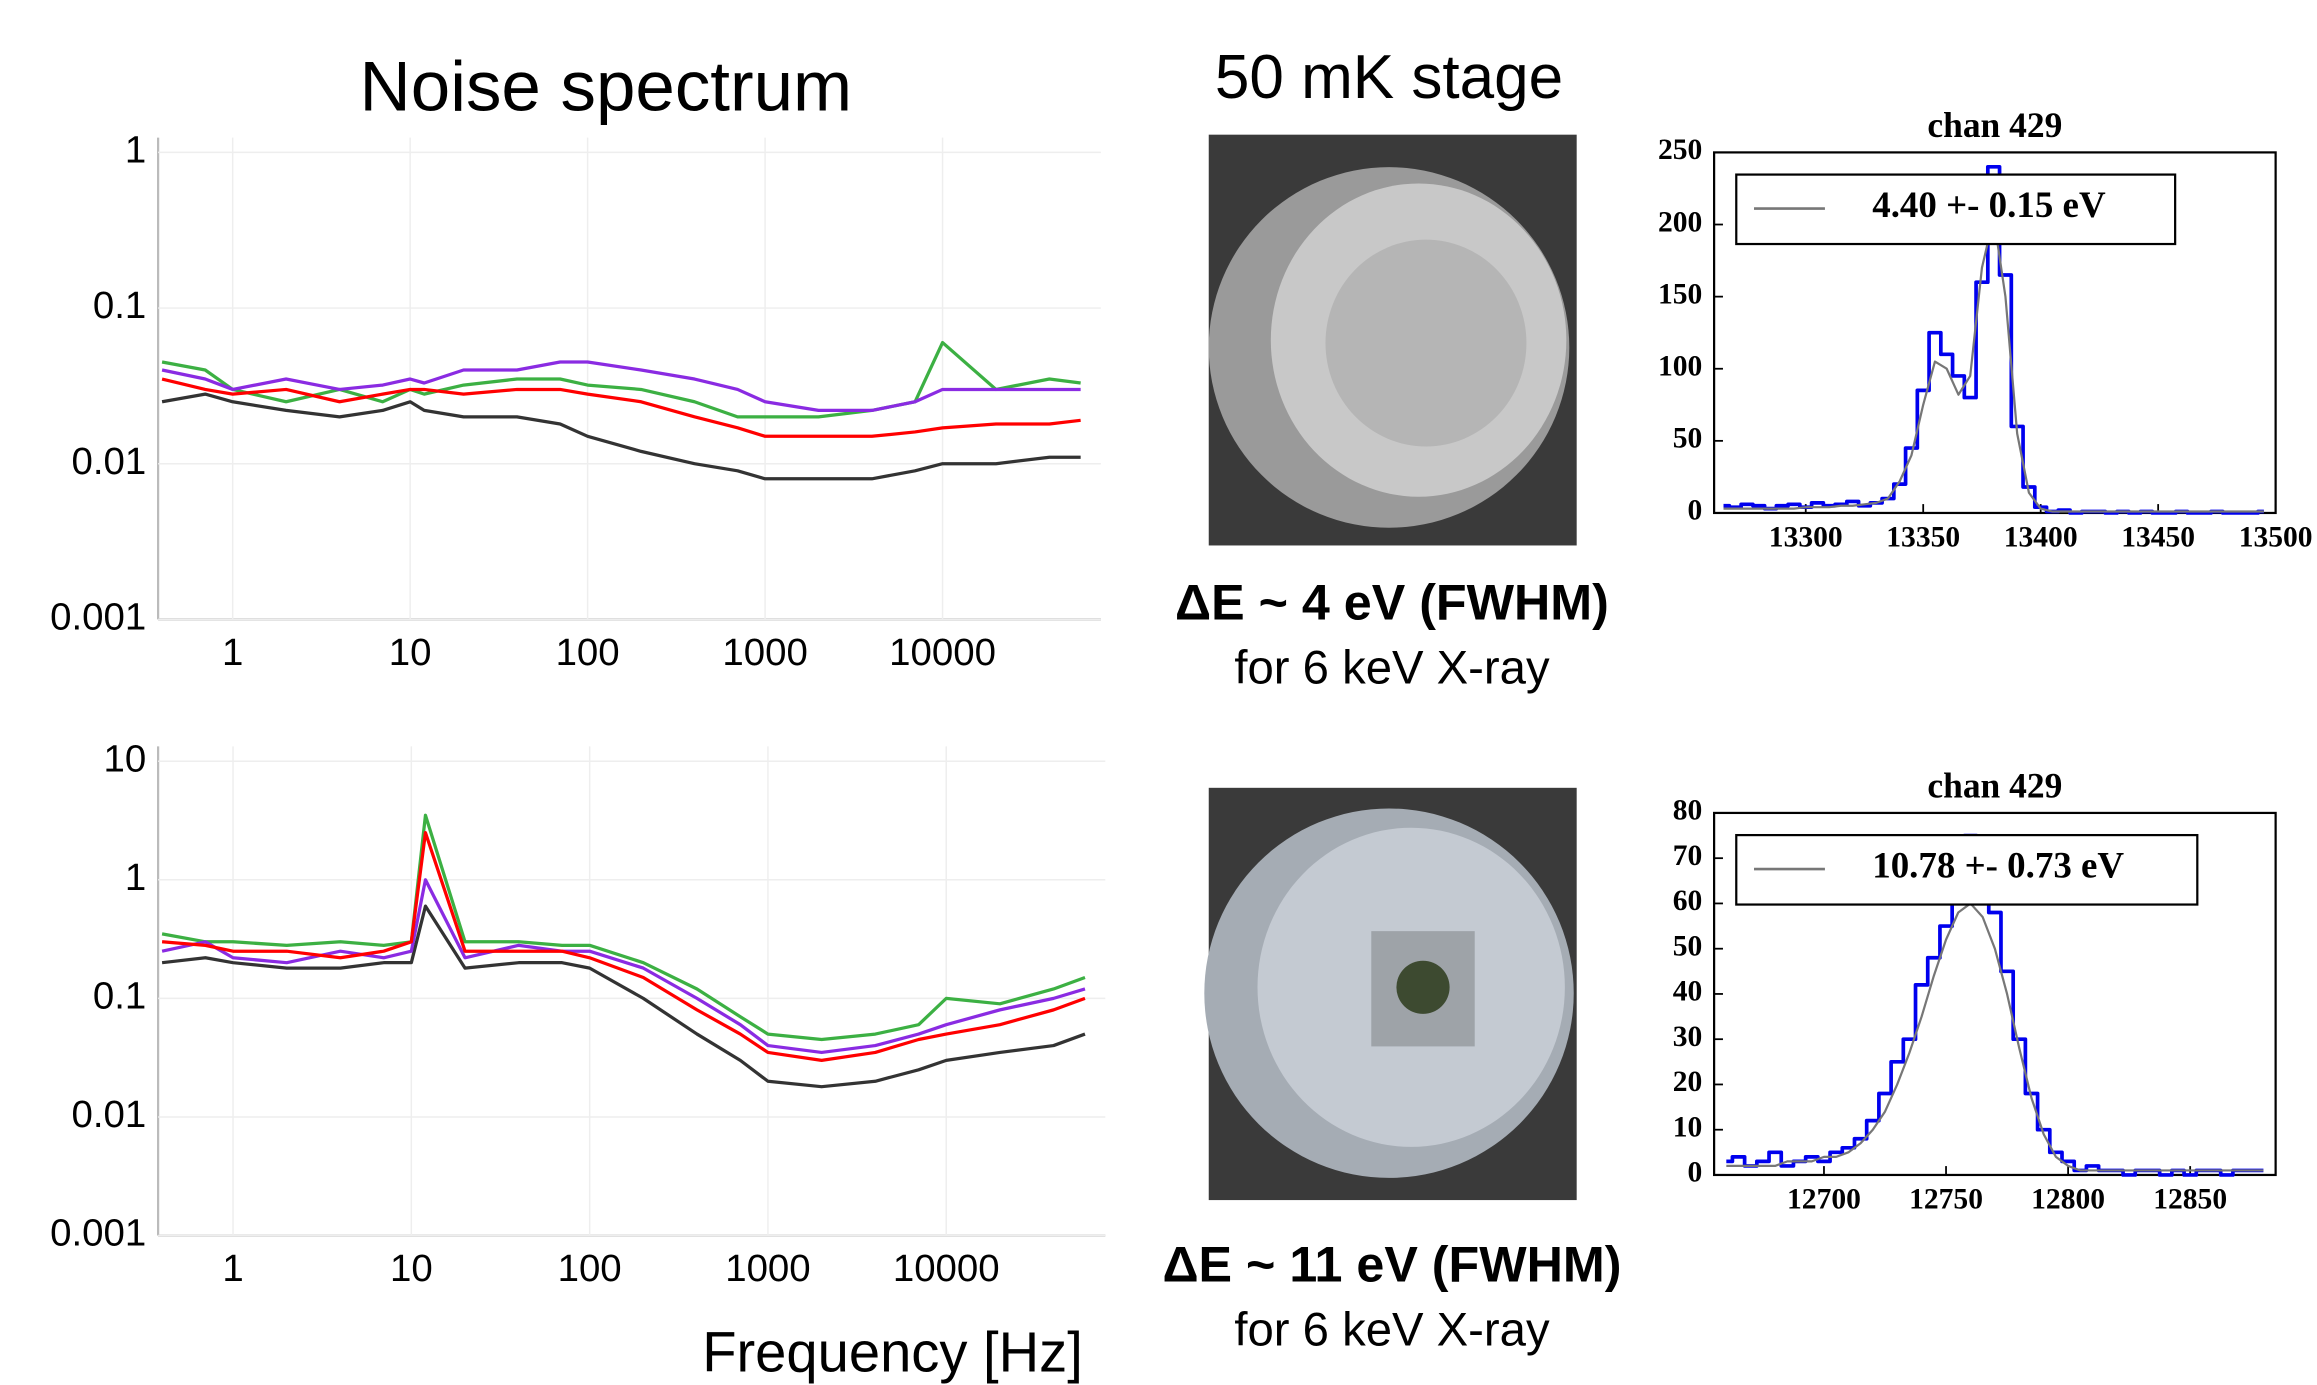 This screenshot has width=2317, height=1385. I want to click on x-tick-label: 13350, so click(1923, 537).